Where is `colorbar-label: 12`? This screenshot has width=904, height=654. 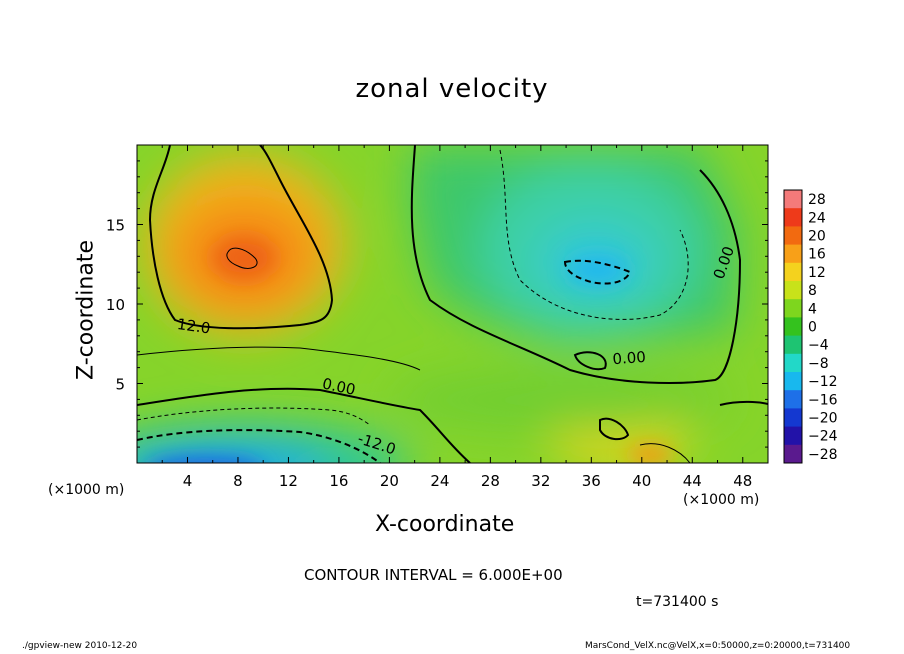 colorbar-label: 12 is located at coordinates (817, 273).